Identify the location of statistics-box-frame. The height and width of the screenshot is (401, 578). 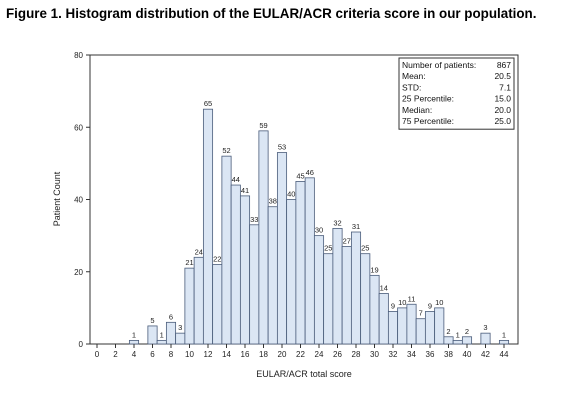
(456, 93).